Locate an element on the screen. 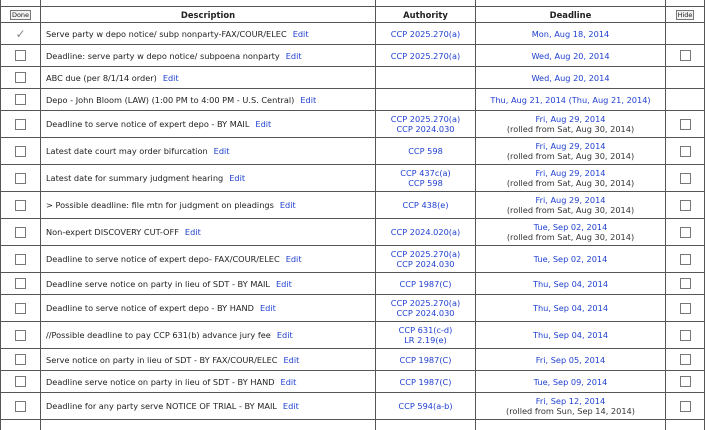  authority-cell is located at coordinates (425, 77).